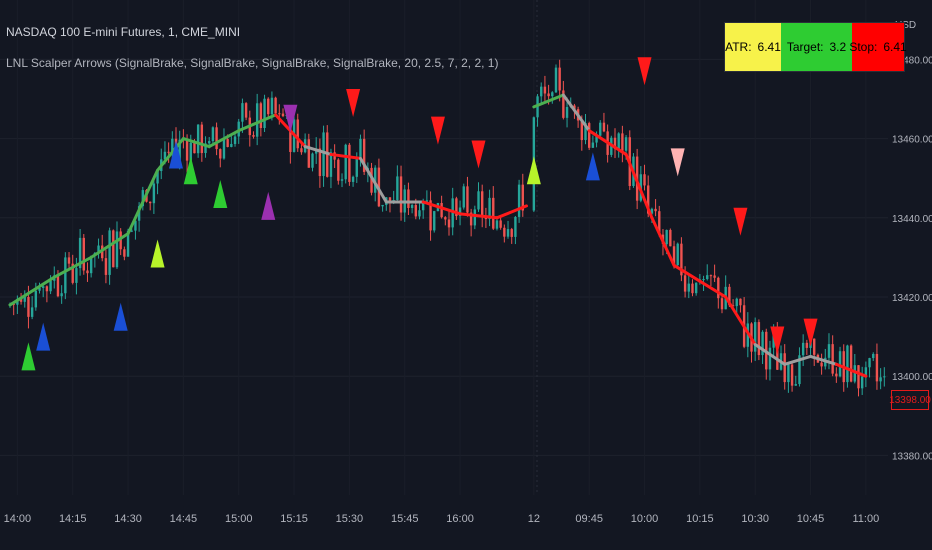 The height and width of the screenshot is (550, 932). I want to click on x-tick-label: 10:45, so click(811, 519).